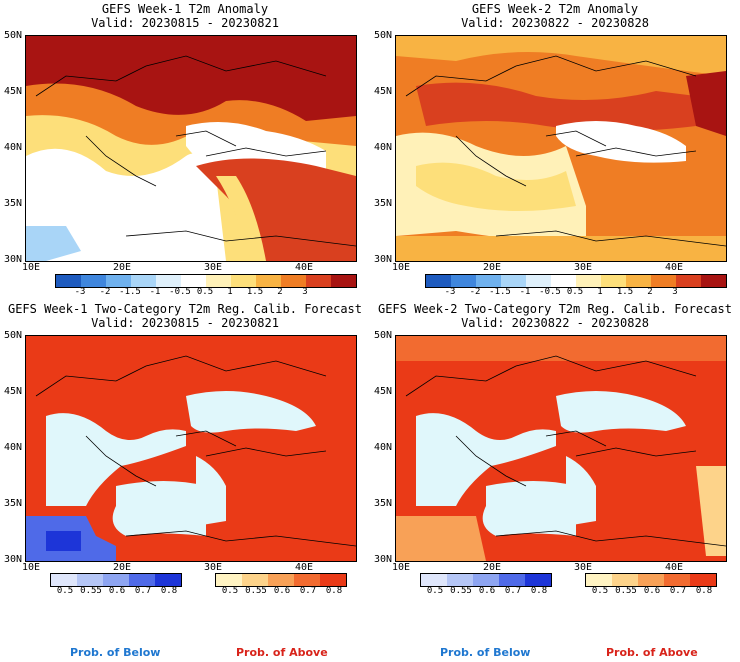 Image resolution: width=740 pixels, height=662 pixels. I want to click on colorbar-tick-label: 0.8, so click(169, 591).